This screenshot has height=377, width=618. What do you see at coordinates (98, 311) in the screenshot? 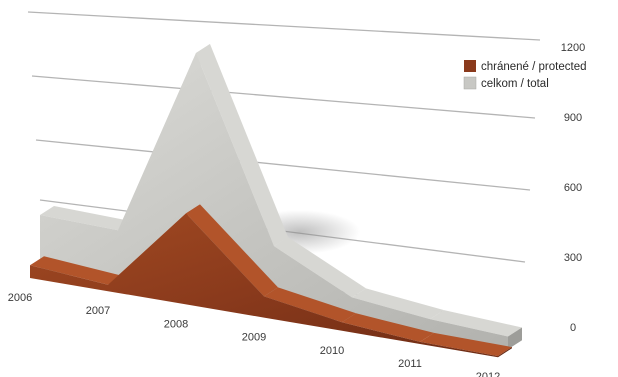
I see `x-tick-label: 2007` at bounding box center [98, 311].